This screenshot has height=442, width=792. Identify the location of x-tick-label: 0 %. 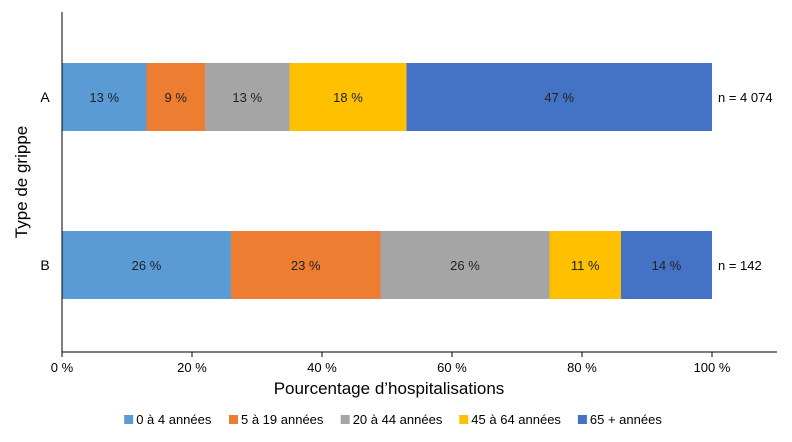
(62, 367).